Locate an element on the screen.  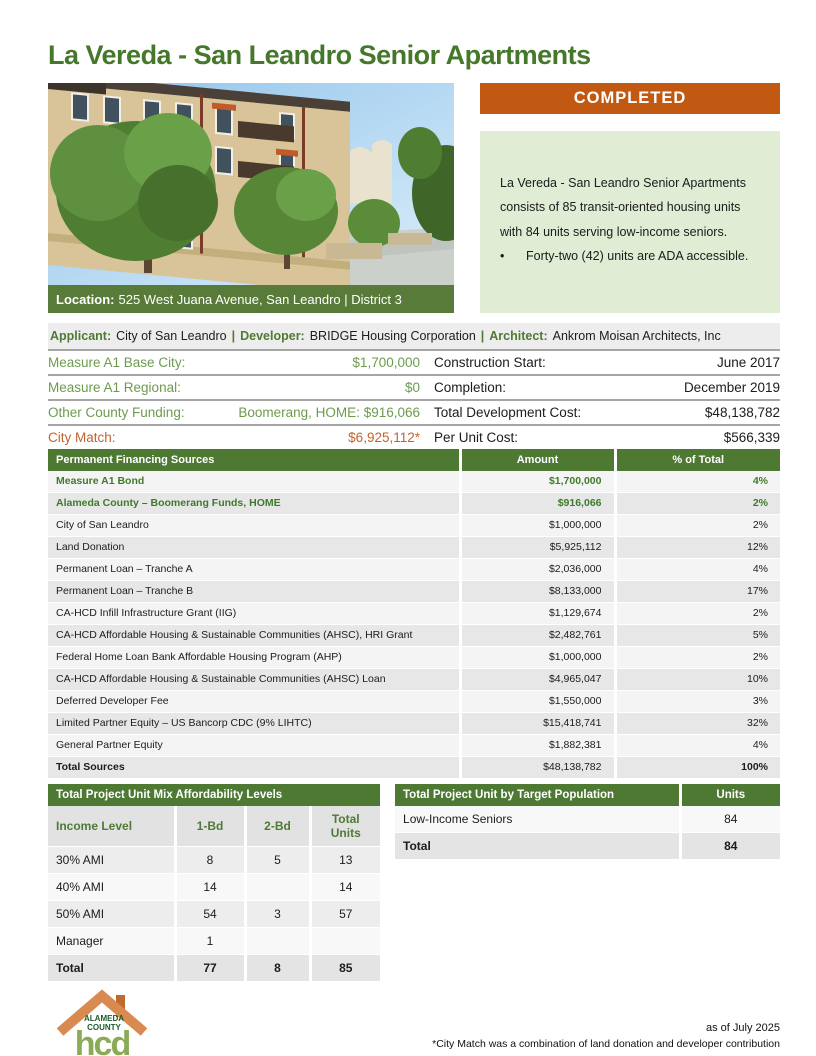
bd2-cell: 3 is located at coordinates (276, 914).